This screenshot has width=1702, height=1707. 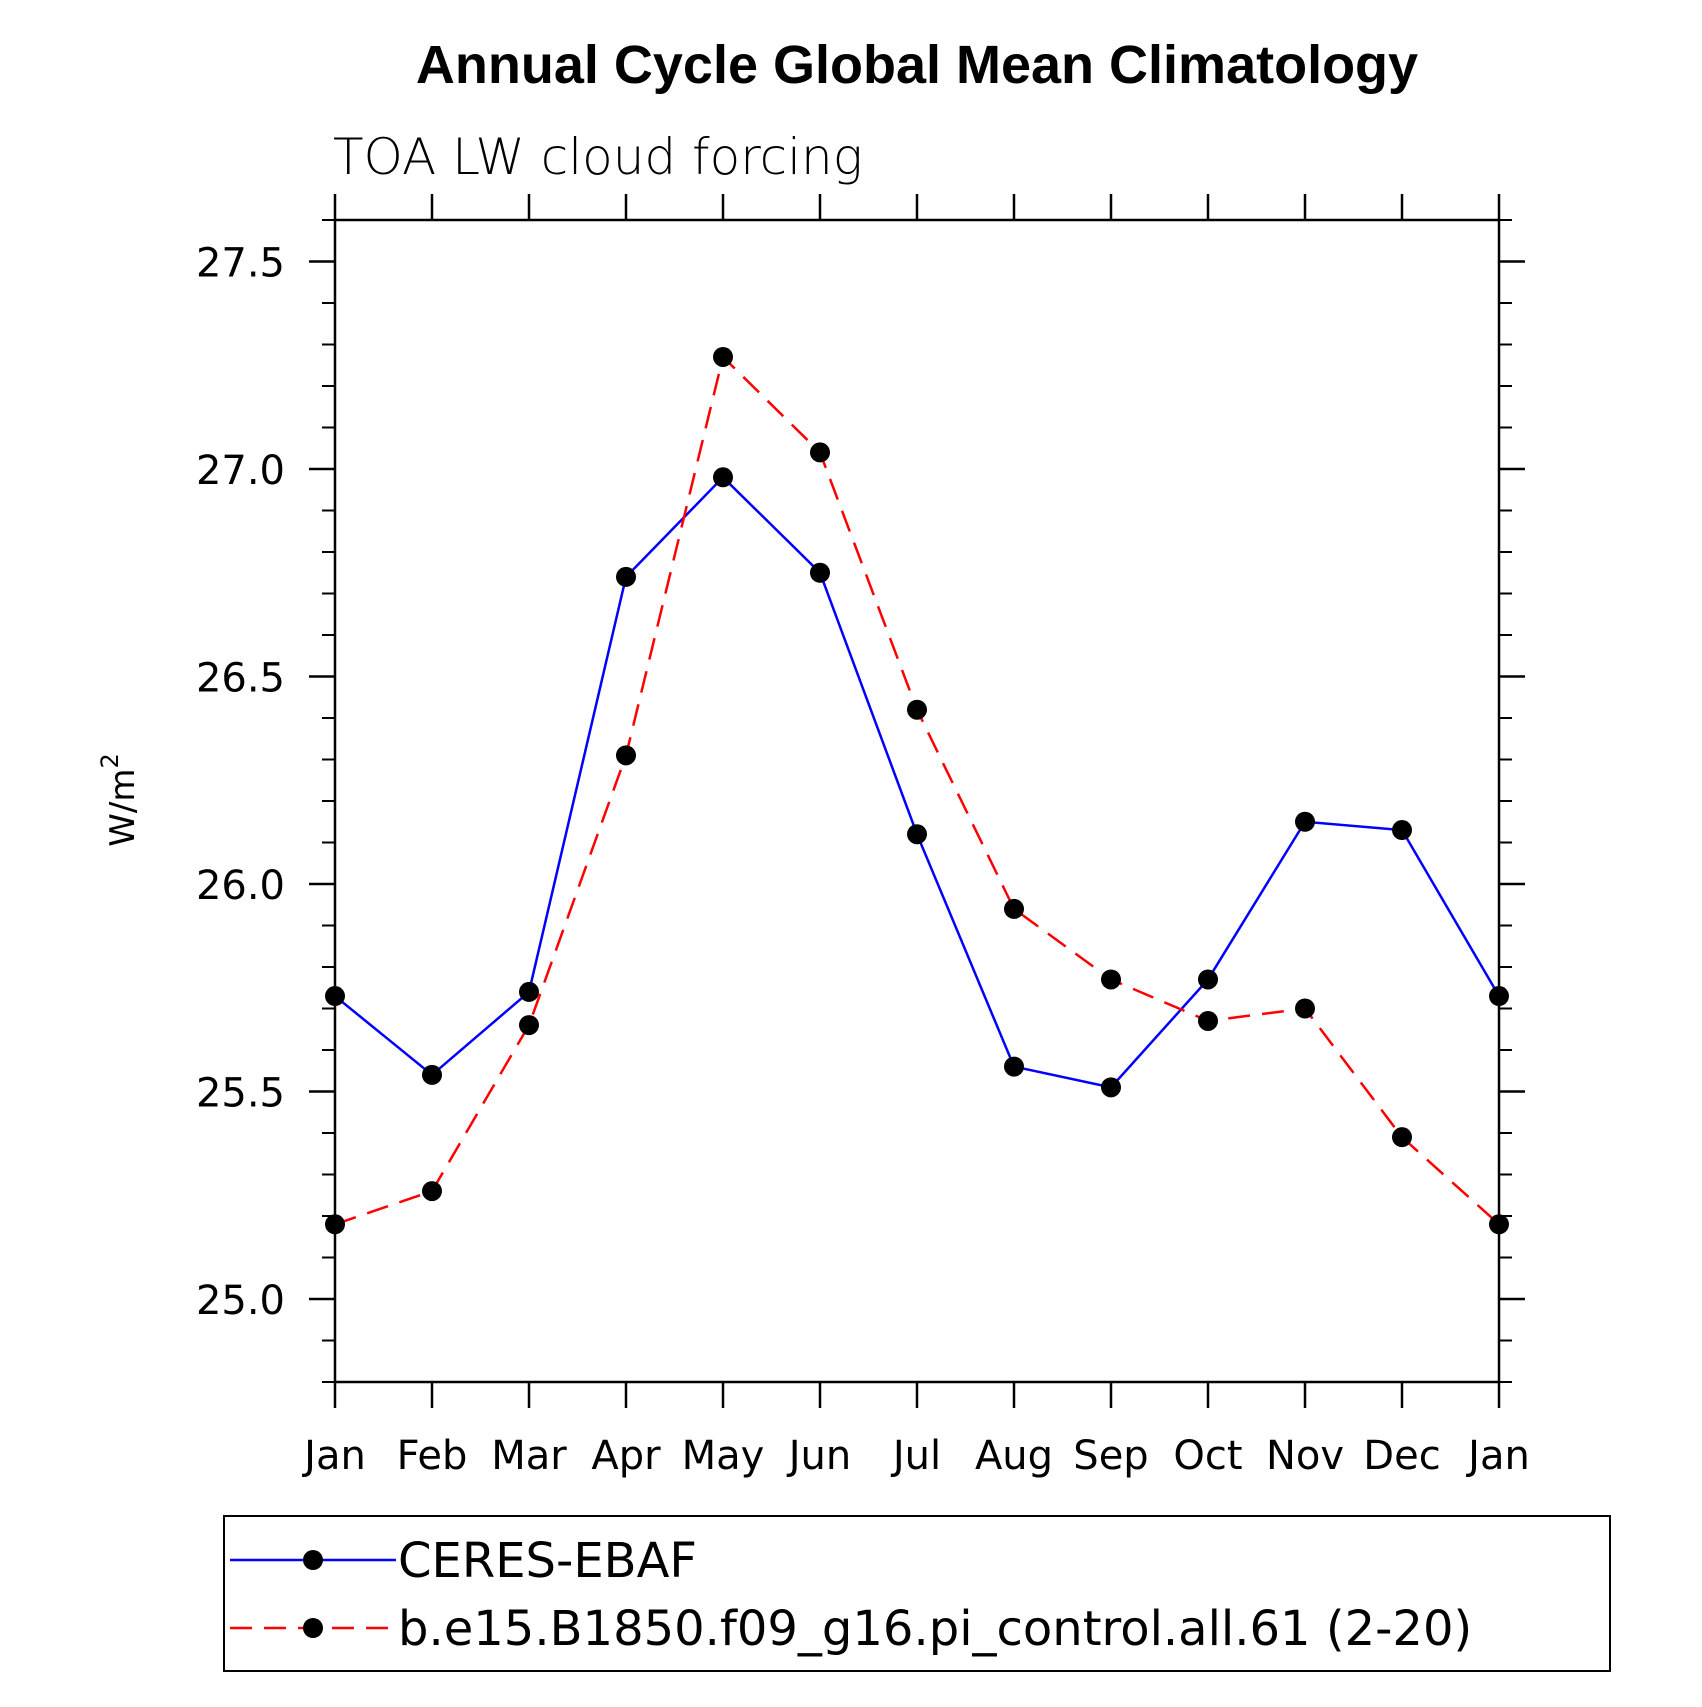 I want to click on y-tick-label: 26.0, so click(x=240, y=886).